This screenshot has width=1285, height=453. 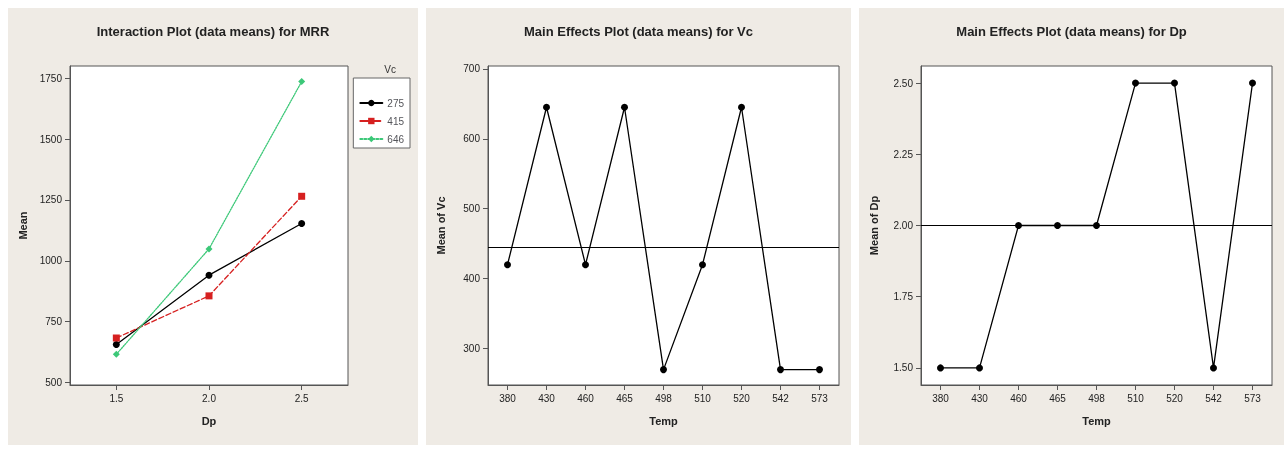 What do you see at coordinates (51, 200) in the screenshot?
I see `y-tick-label: 1250` at bounding box center [51, 200].